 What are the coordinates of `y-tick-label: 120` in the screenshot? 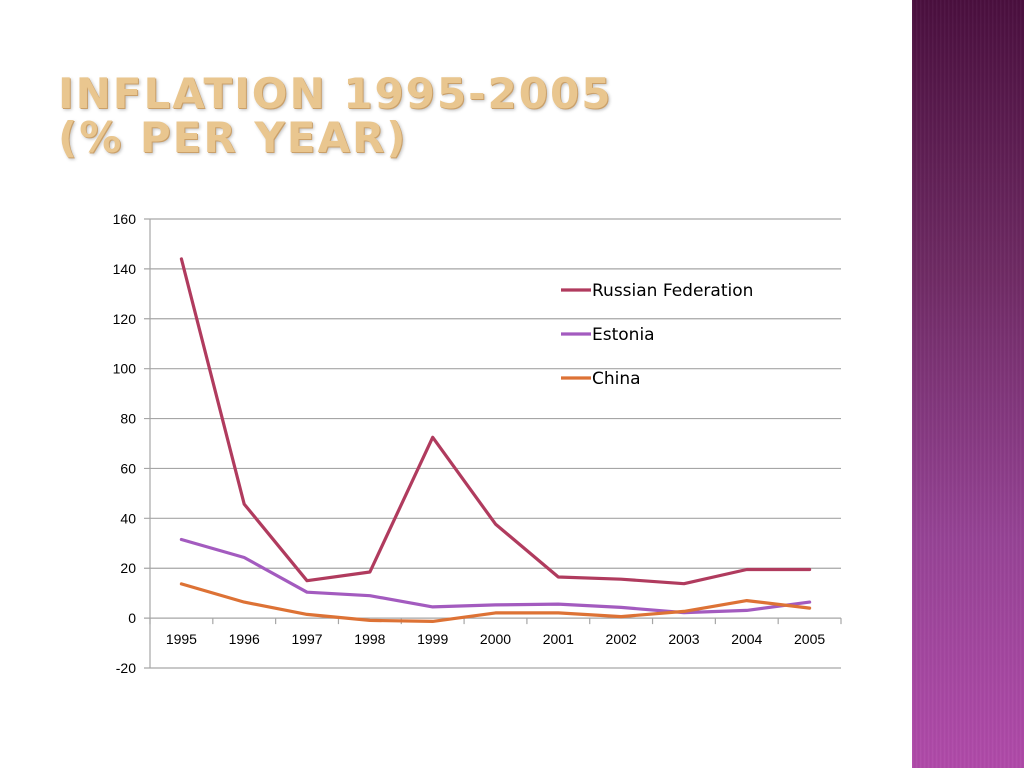 It's located at (125, 319).